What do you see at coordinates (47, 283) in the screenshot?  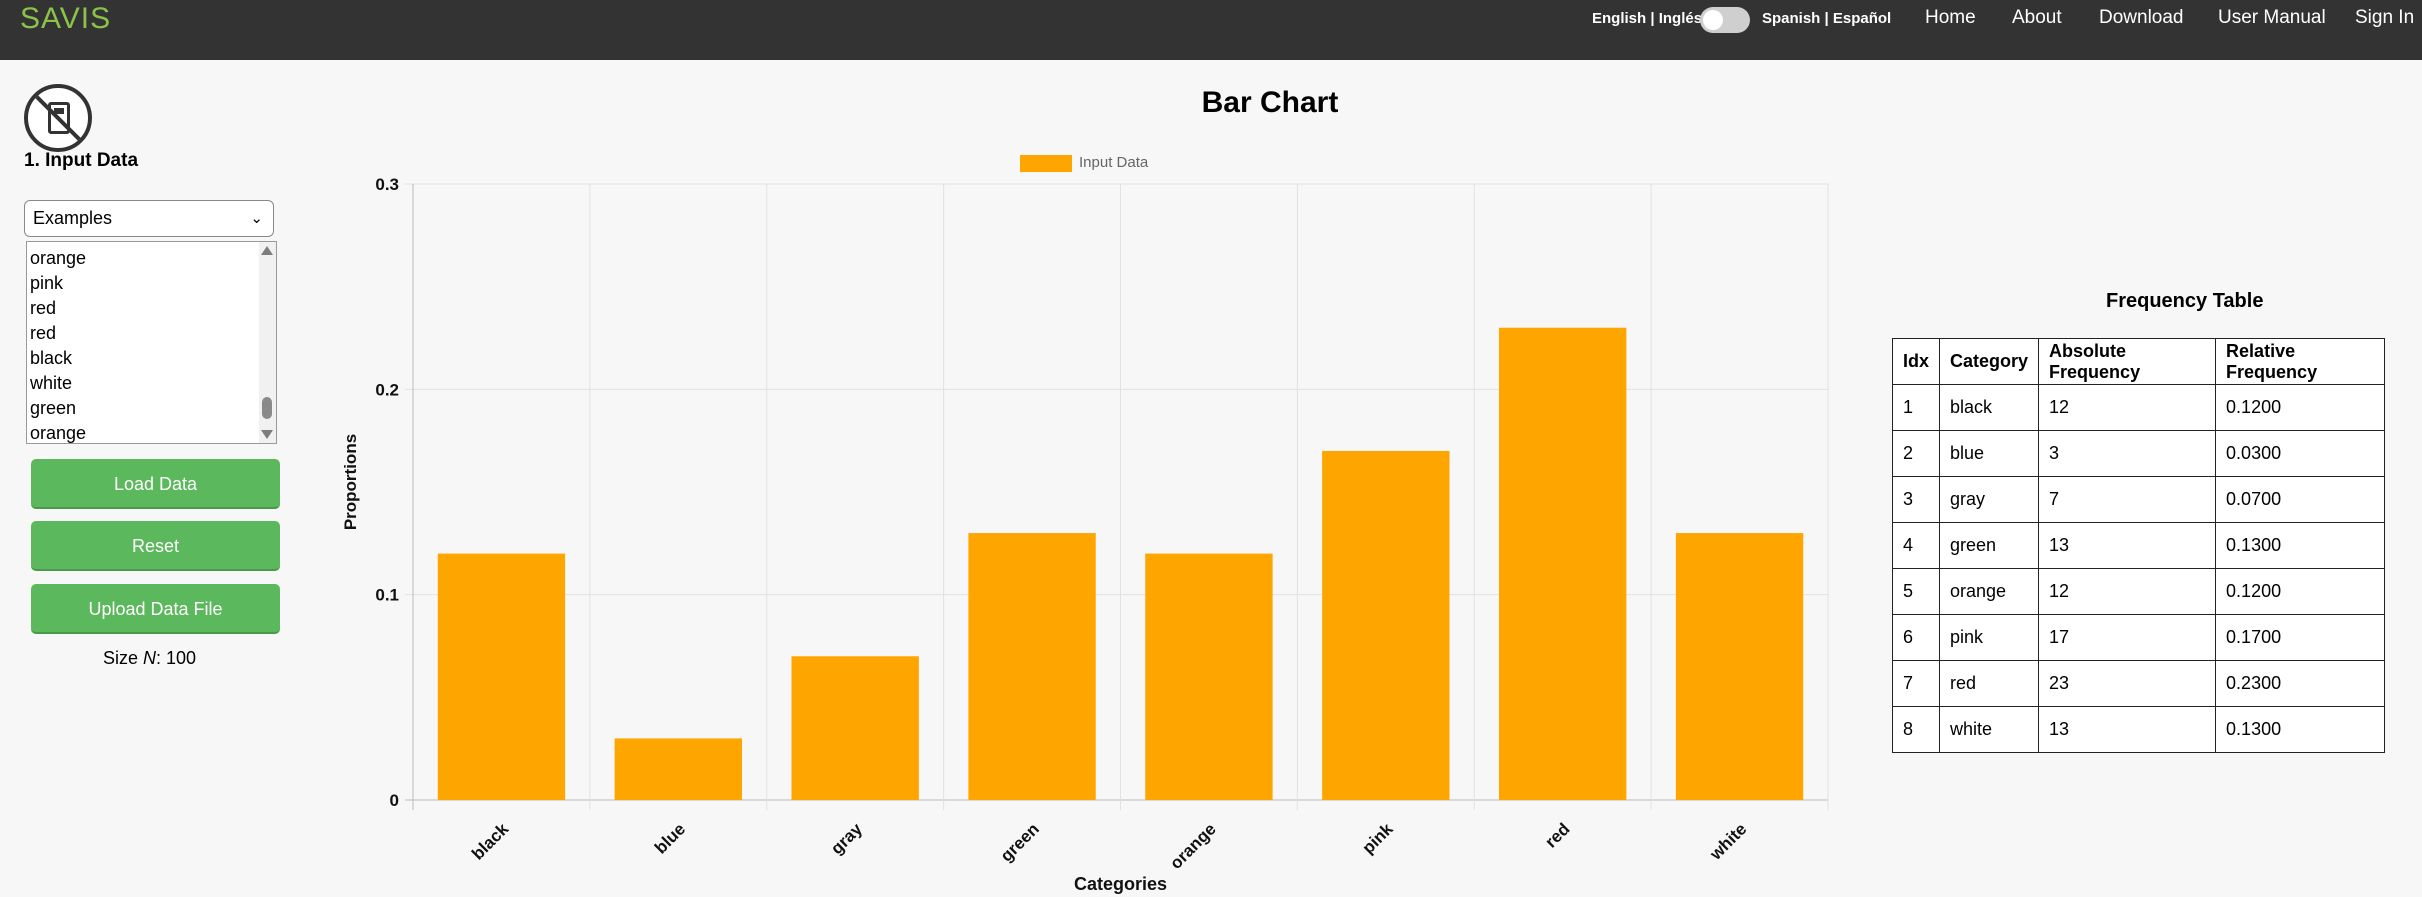 I see `list-item: pink` at bounding box center [47, 283].